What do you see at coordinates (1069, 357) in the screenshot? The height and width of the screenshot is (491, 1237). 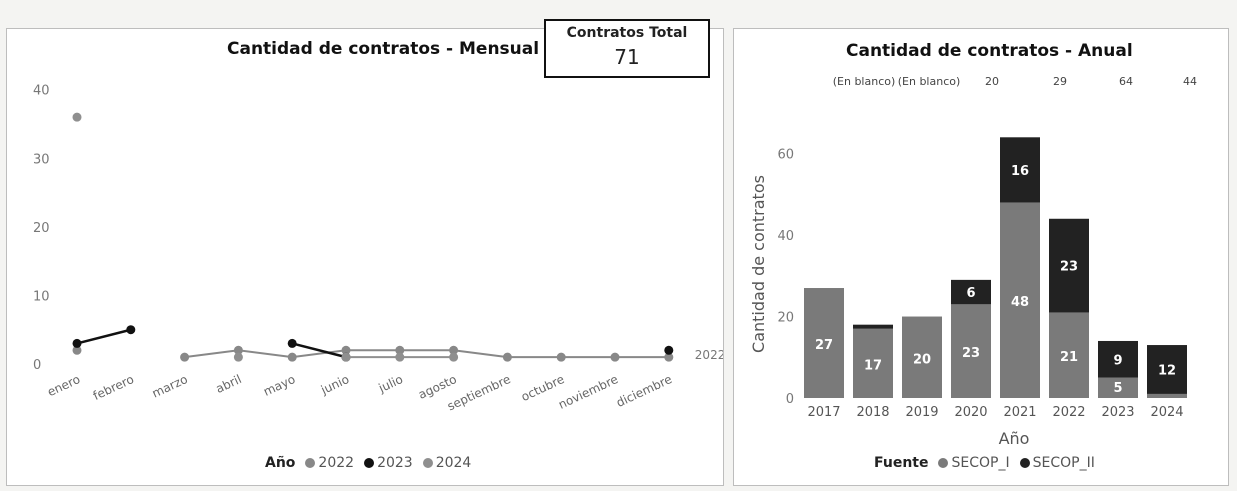 I see `bar-value-label: 21` at bounding box center [1069, 357].